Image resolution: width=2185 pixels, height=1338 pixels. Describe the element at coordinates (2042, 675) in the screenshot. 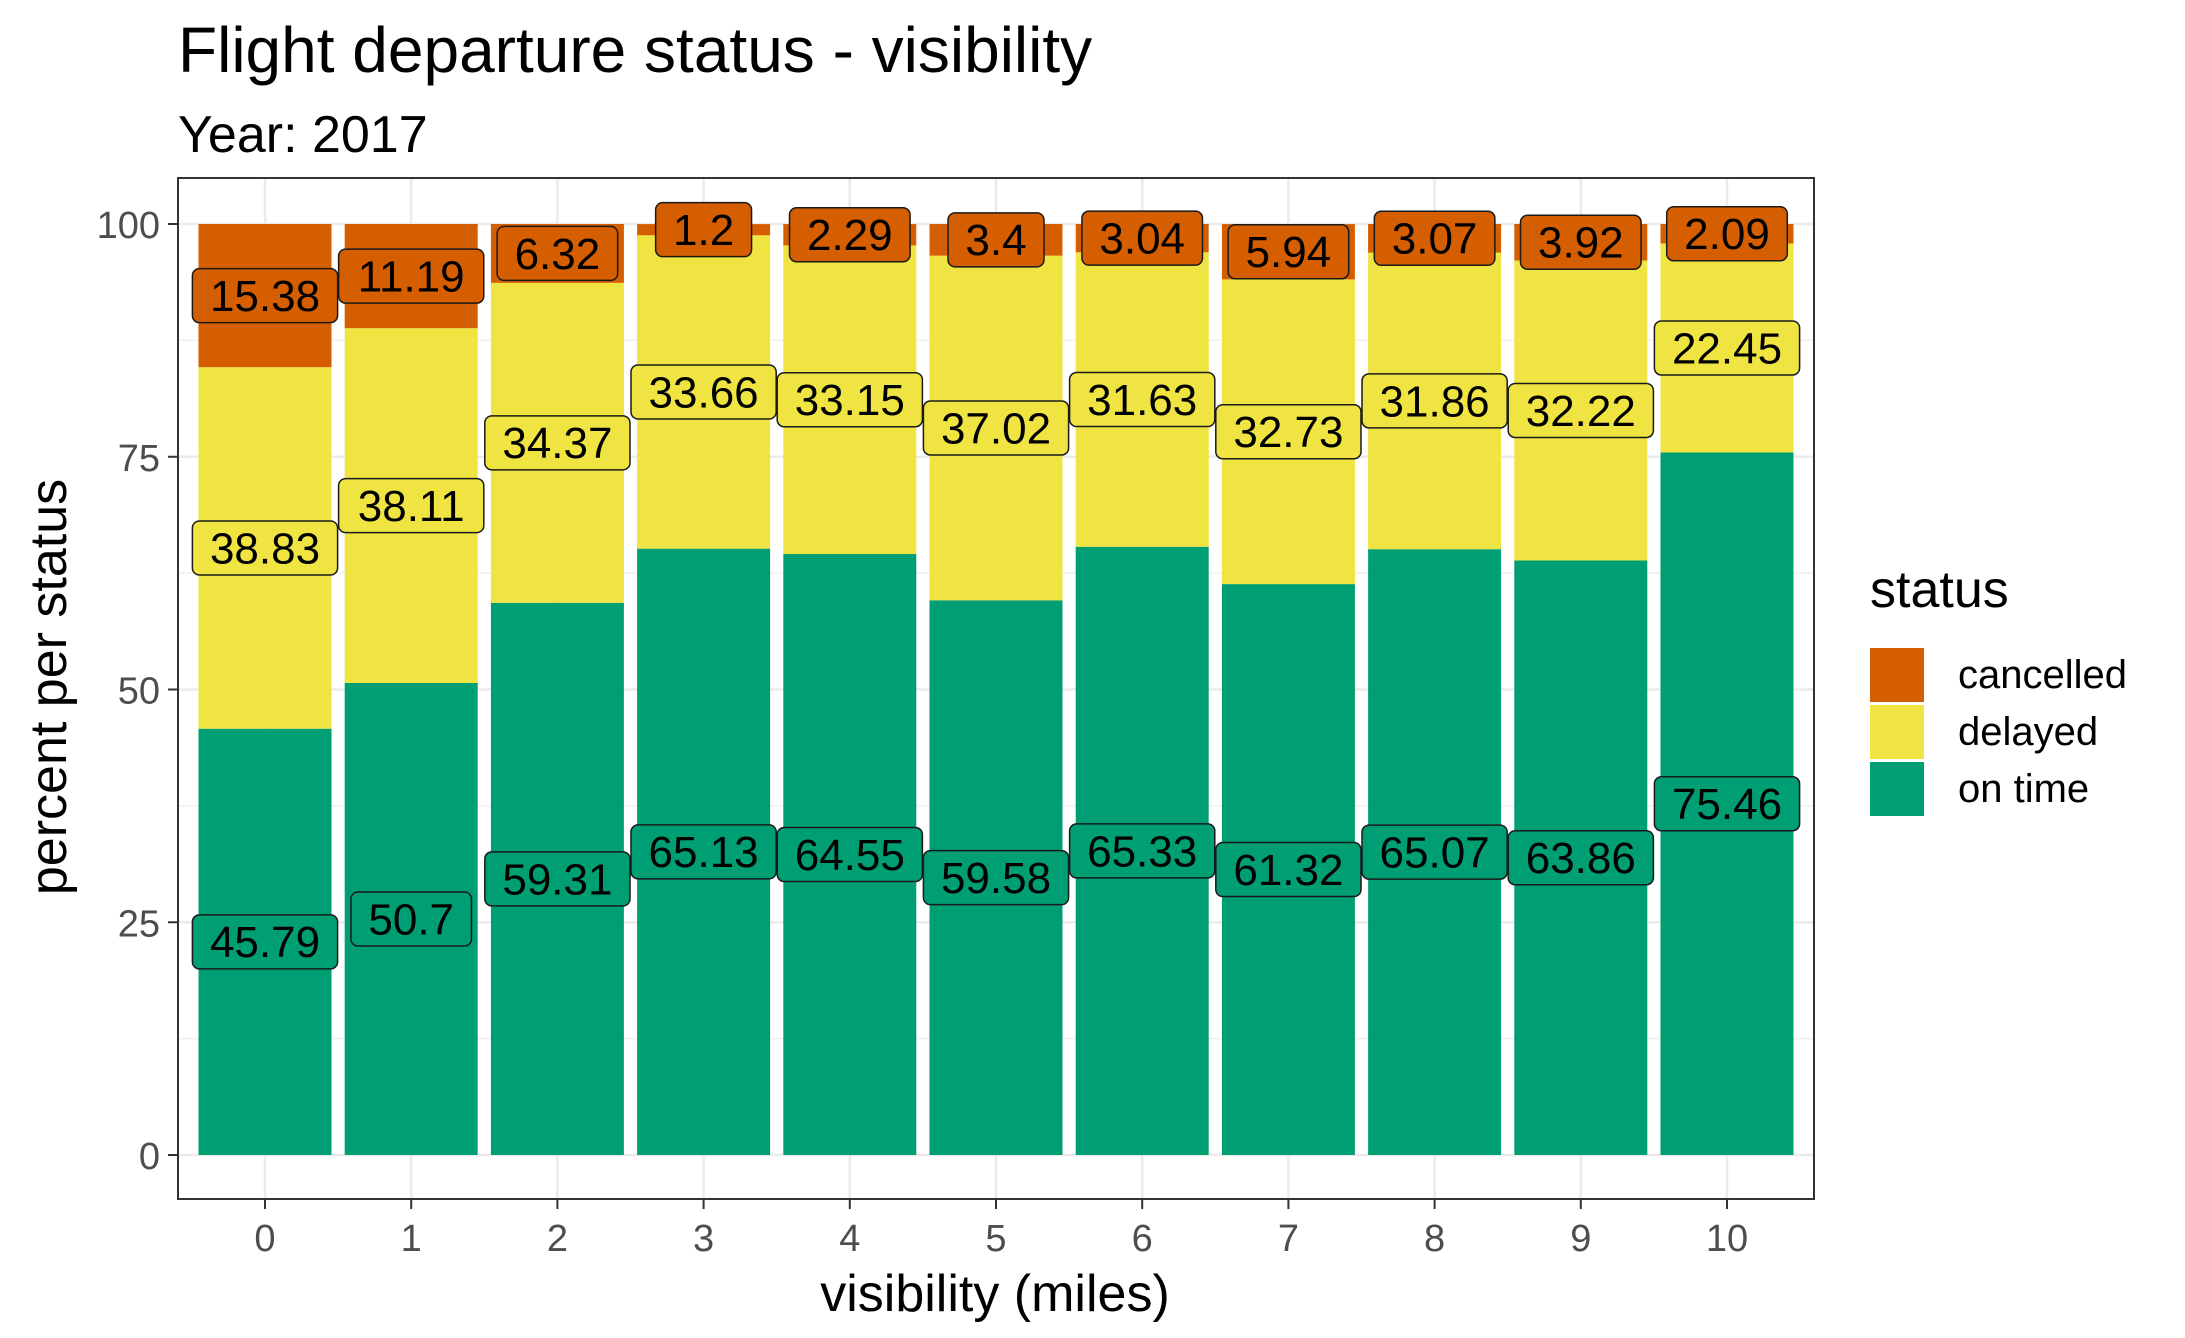

I see `legend-label: cancelled` at that location.